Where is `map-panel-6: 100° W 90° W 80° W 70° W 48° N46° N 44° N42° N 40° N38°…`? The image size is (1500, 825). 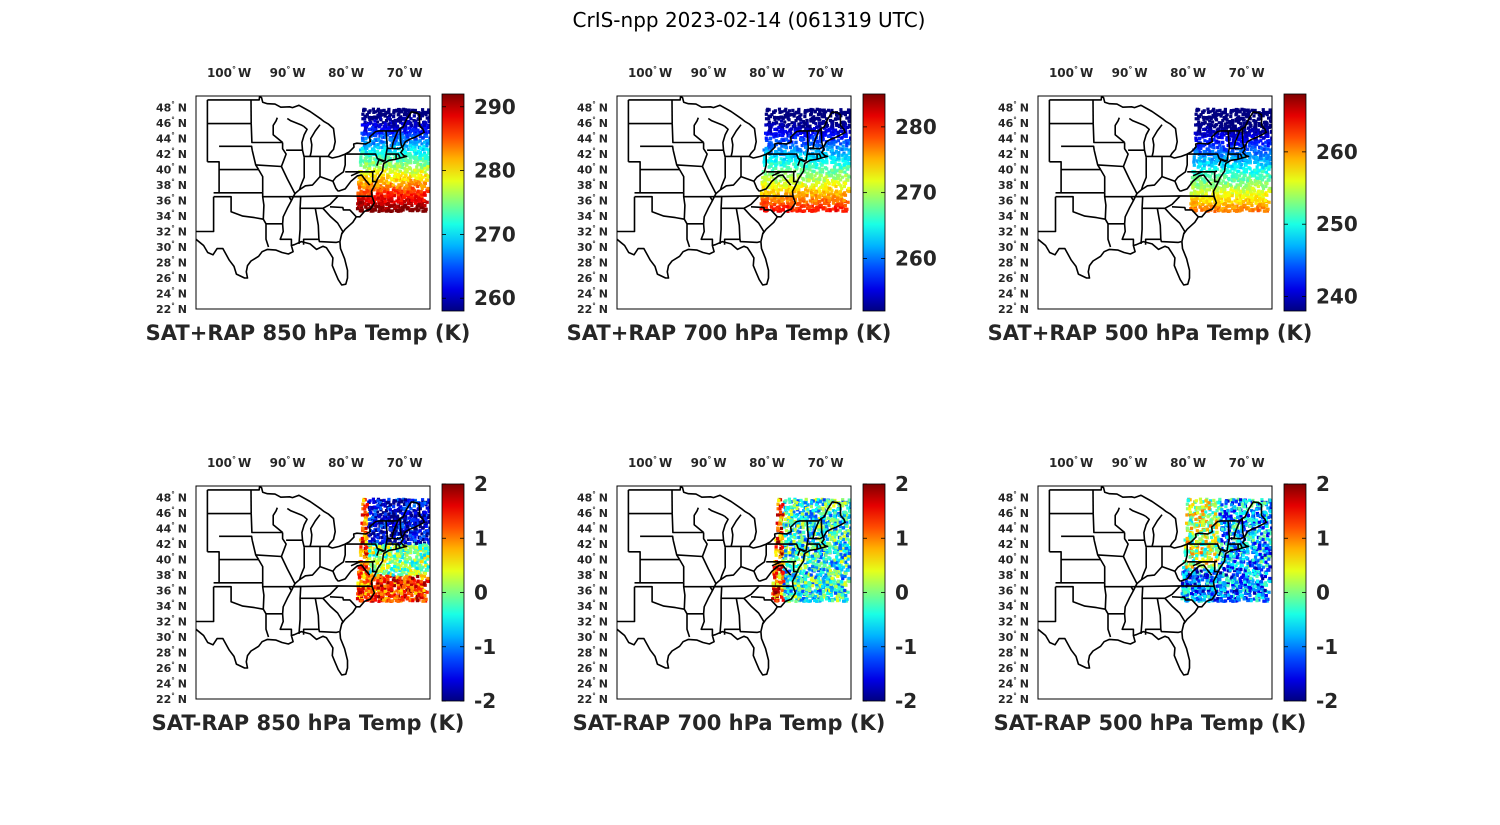
map-panel-6: 100° W 90° W 80° W 70° W 48° N46° N 44° N42° N 40° N38°… is located at coordinates (1166, 595).